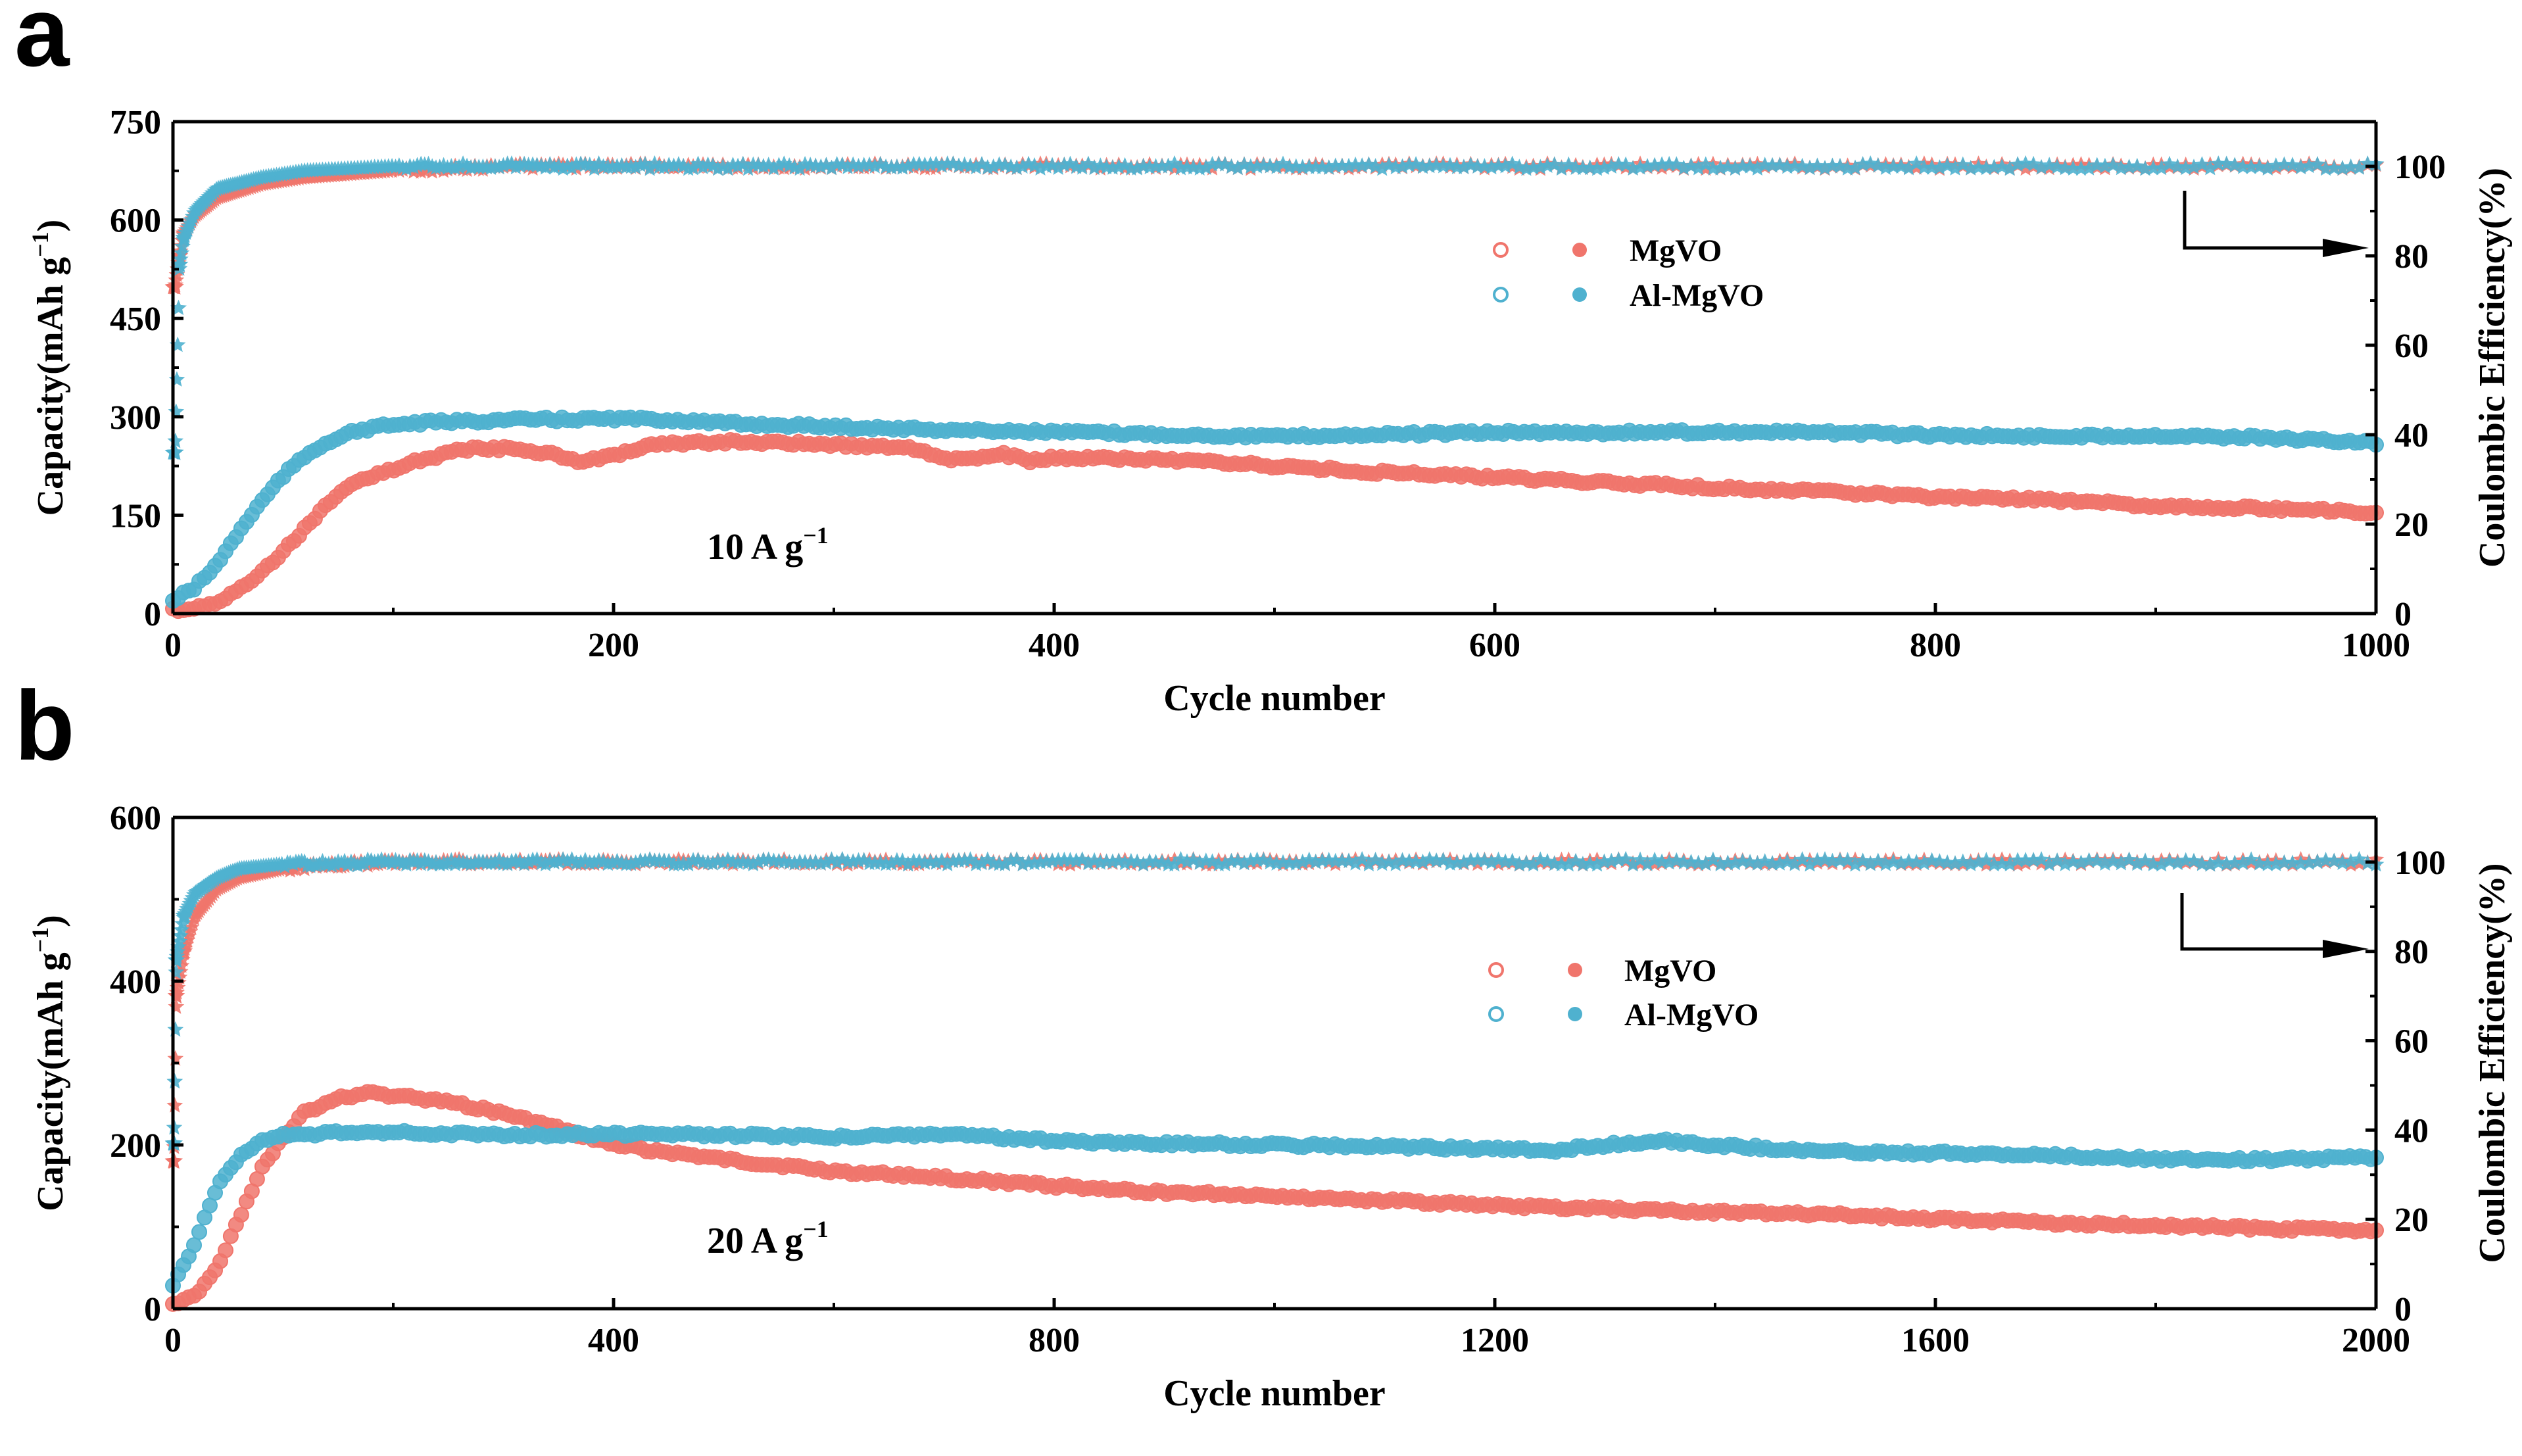 Image resolution: width=2522 pixels, height=1456 pixels. Describe the element at coordinates (1697, 295) in the screenshot. I see `legend-label: Al-MgVO` at that location.